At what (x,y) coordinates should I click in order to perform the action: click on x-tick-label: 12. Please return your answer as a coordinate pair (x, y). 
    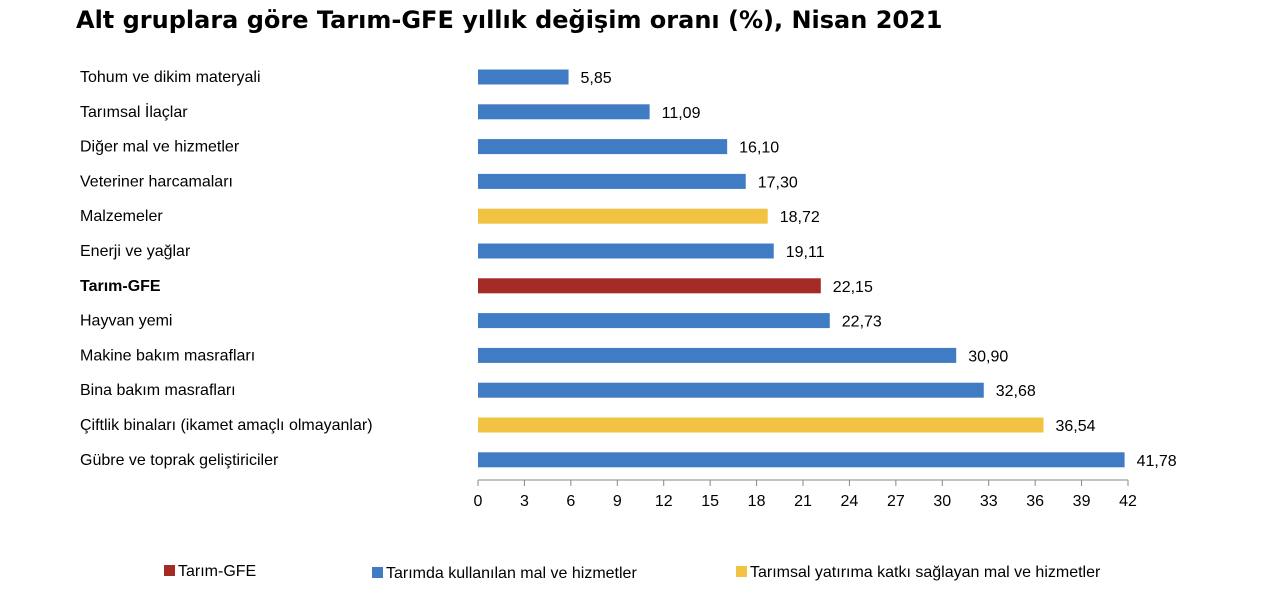
    Looking at the image, I should click on (664, 501).